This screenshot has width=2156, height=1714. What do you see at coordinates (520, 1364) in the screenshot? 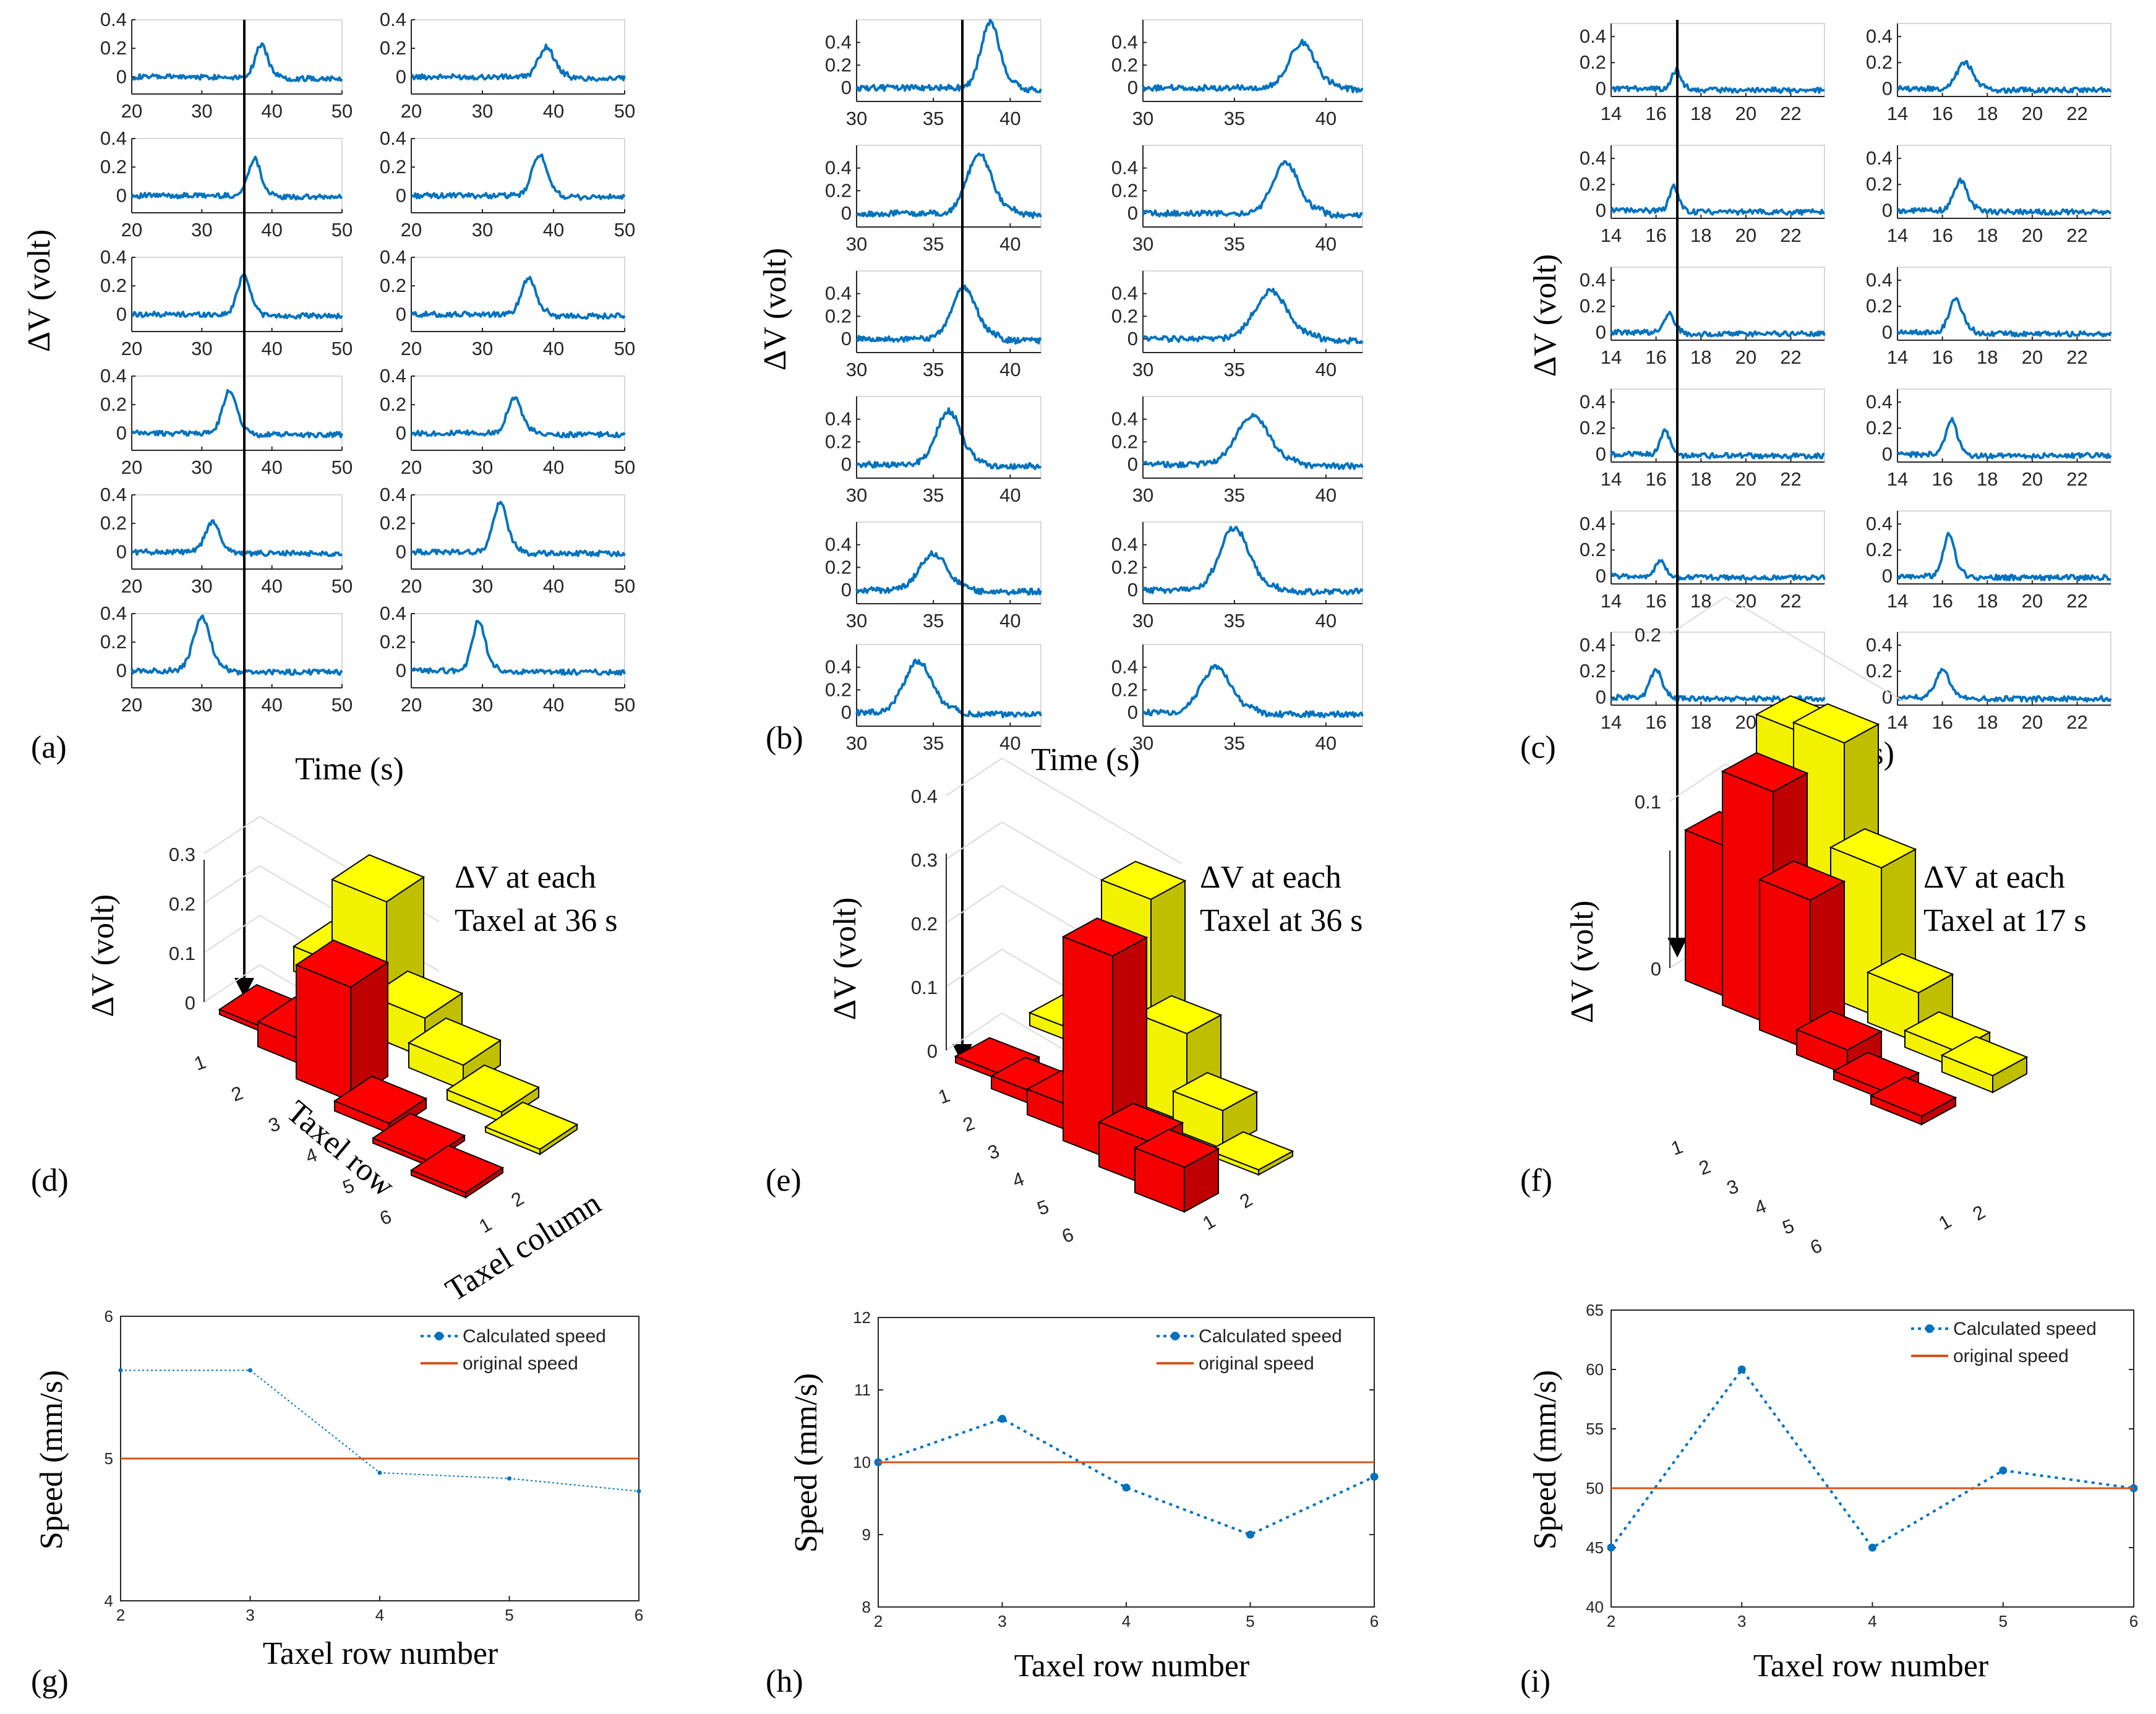
I see `legend-label-original: original speed` at bounding box center [520, 1364].